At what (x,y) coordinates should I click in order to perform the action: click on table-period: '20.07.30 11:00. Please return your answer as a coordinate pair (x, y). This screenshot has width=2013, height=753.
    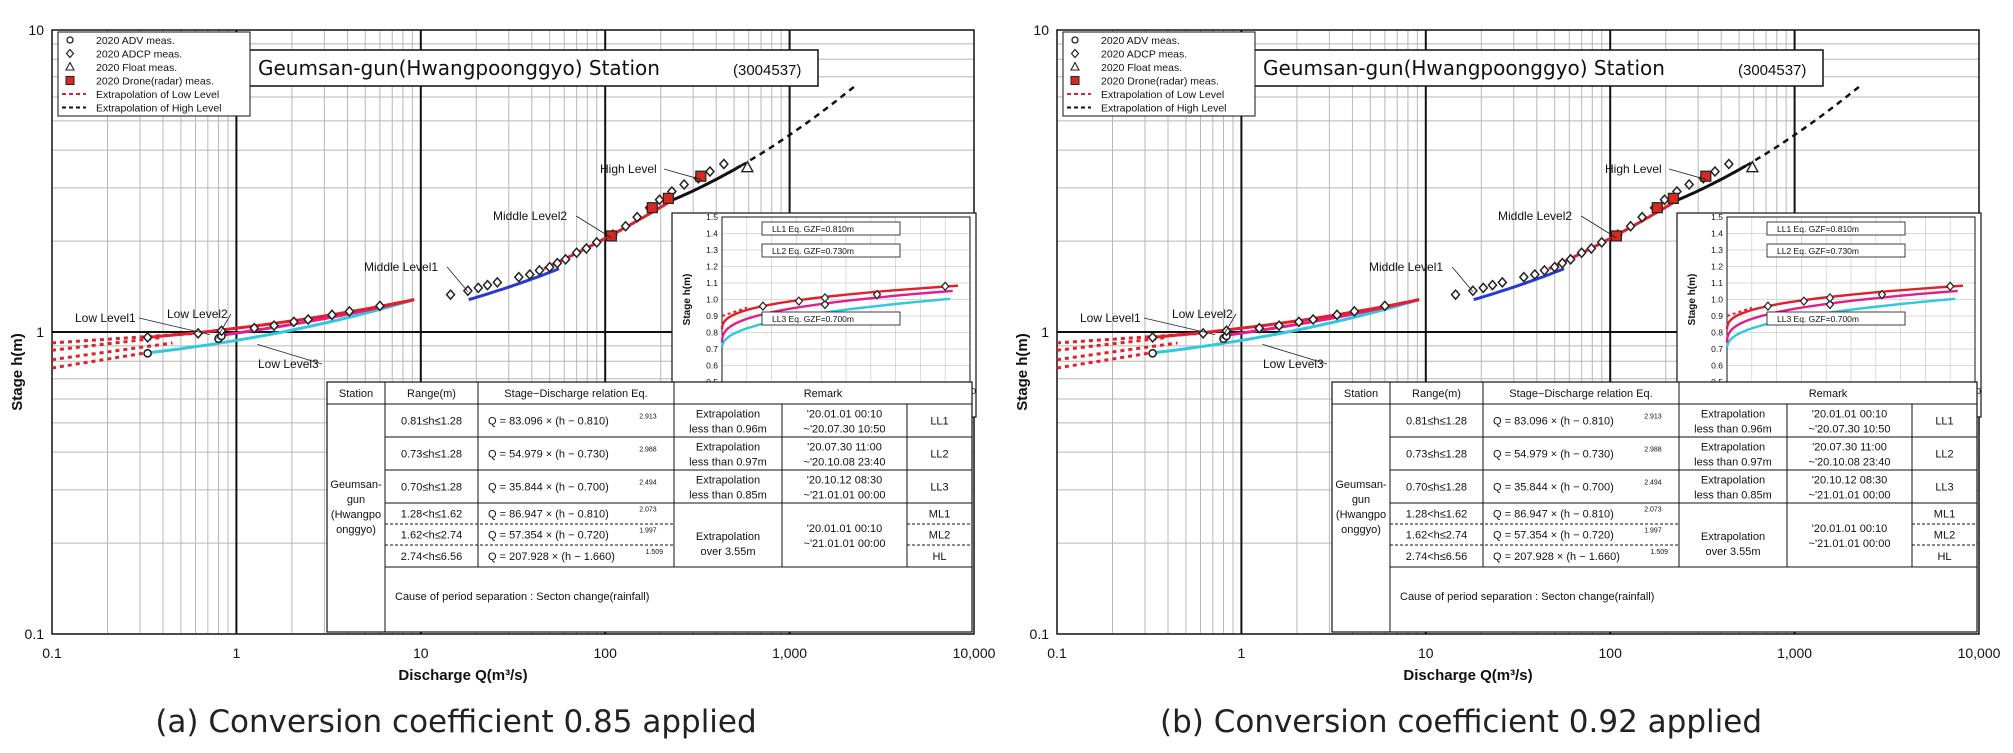
    Looking at the image, I should click on (1849, 448).